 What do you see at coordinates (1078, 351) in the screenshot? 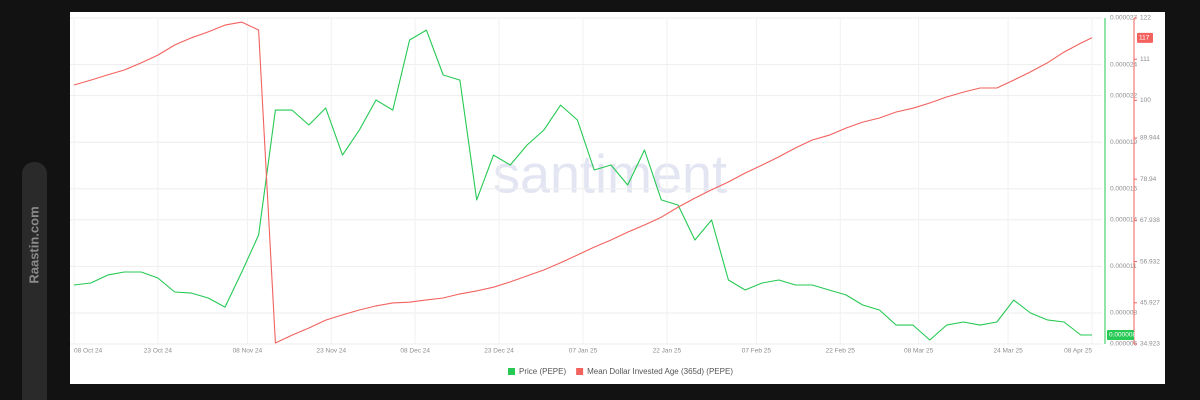
I see `x-tick-label: 08 Apr 25` at bounding box center [1078, 351].